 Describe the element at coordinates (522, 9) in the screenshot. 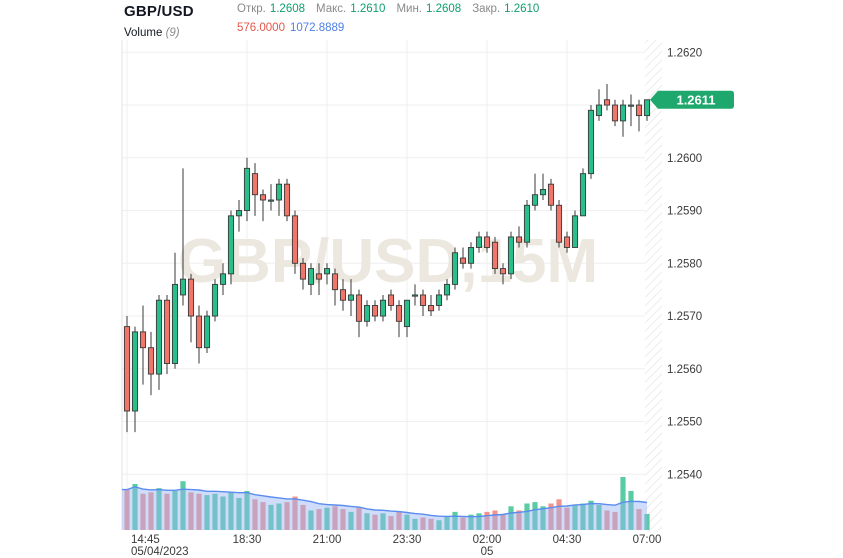

I see `close-value: 1.2610` at that location.